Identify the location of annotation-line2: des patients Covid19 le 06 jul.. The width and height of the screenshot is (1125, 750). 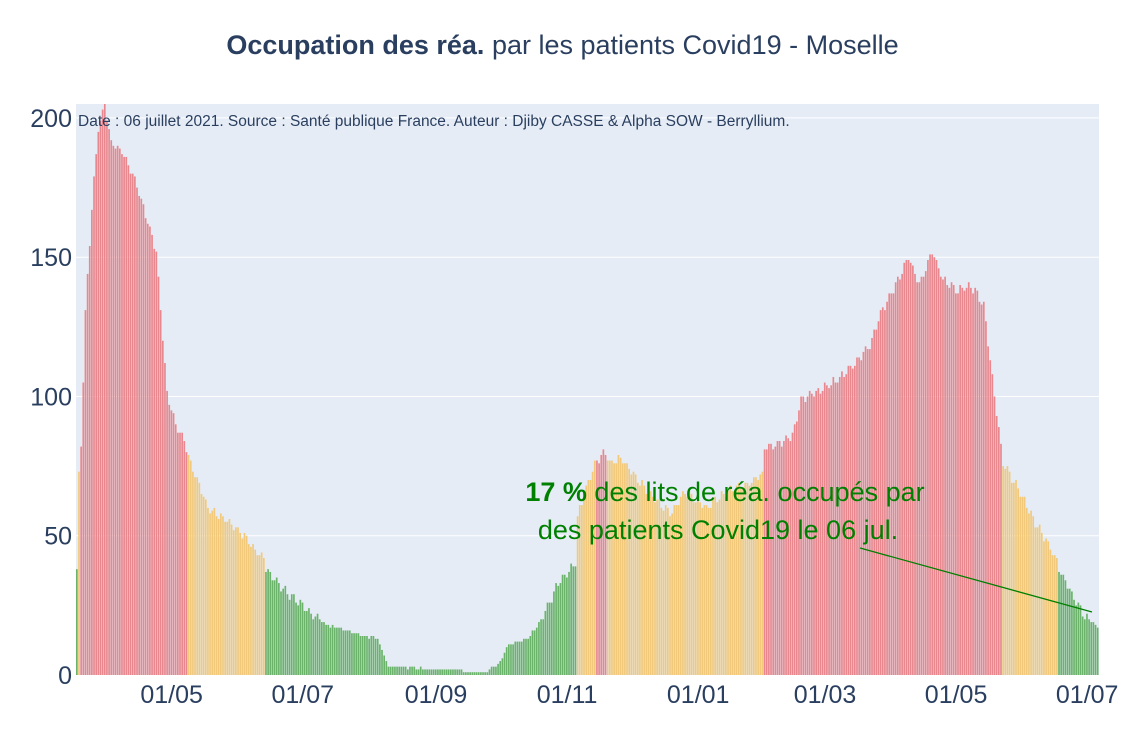
(718, 530).